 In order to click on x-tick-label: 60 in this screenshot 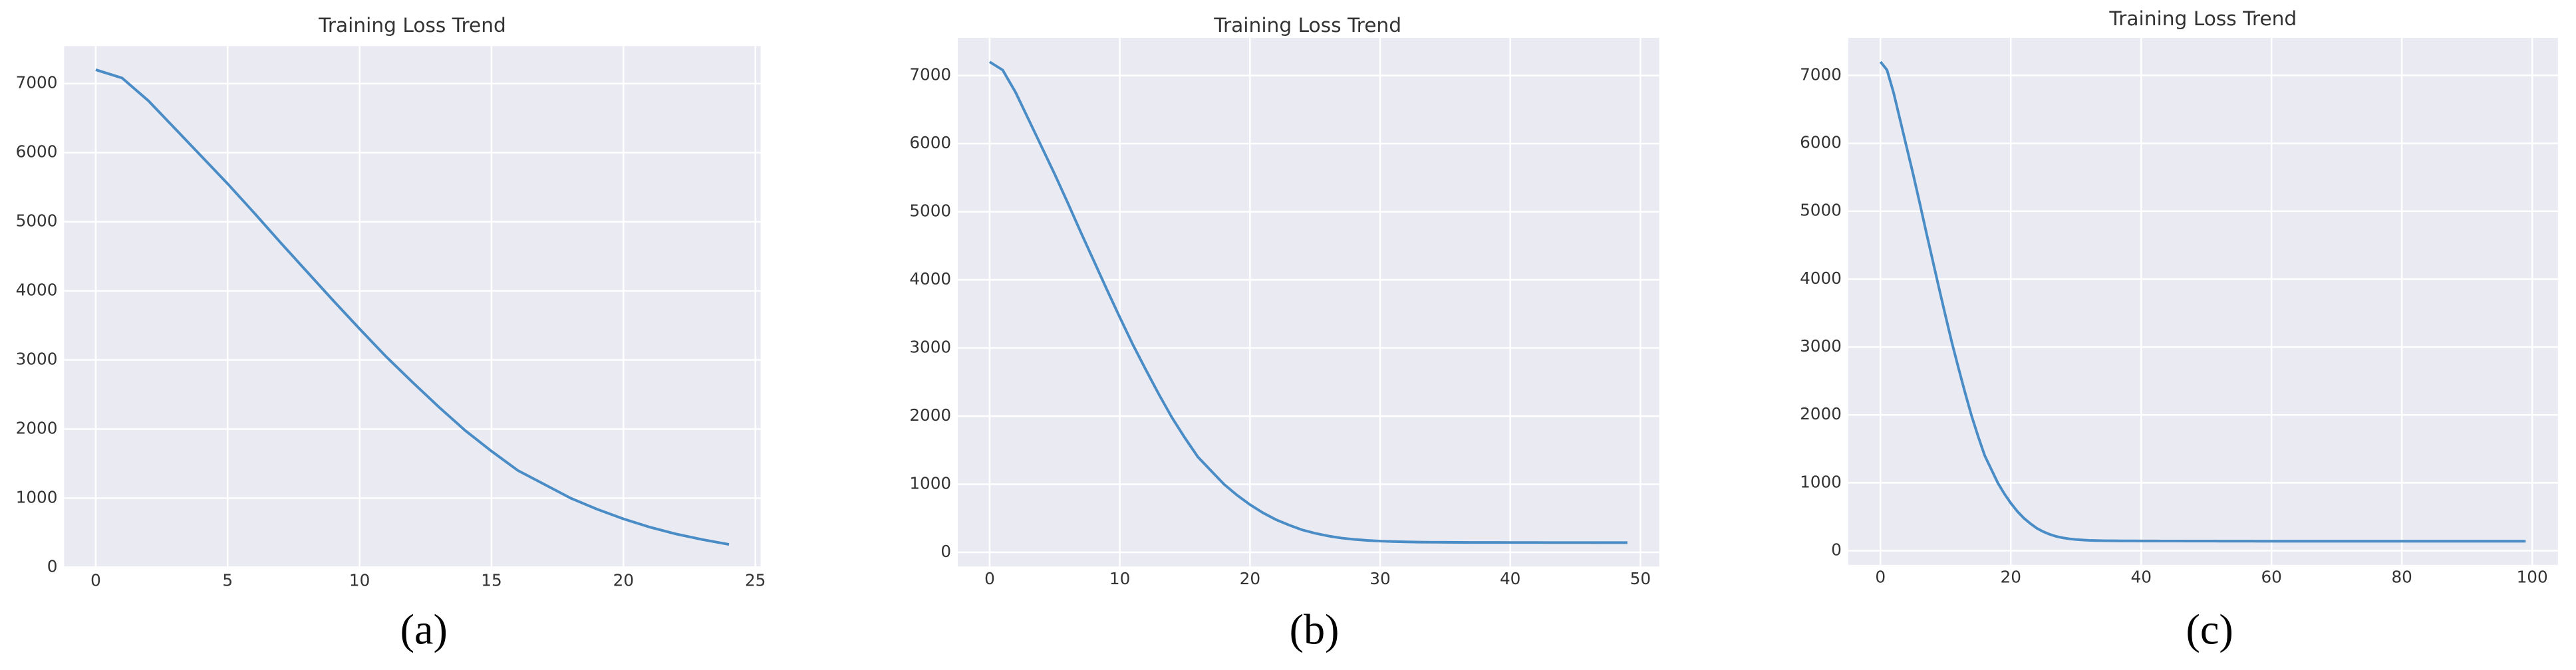, I will do `click(2271, 577)`.